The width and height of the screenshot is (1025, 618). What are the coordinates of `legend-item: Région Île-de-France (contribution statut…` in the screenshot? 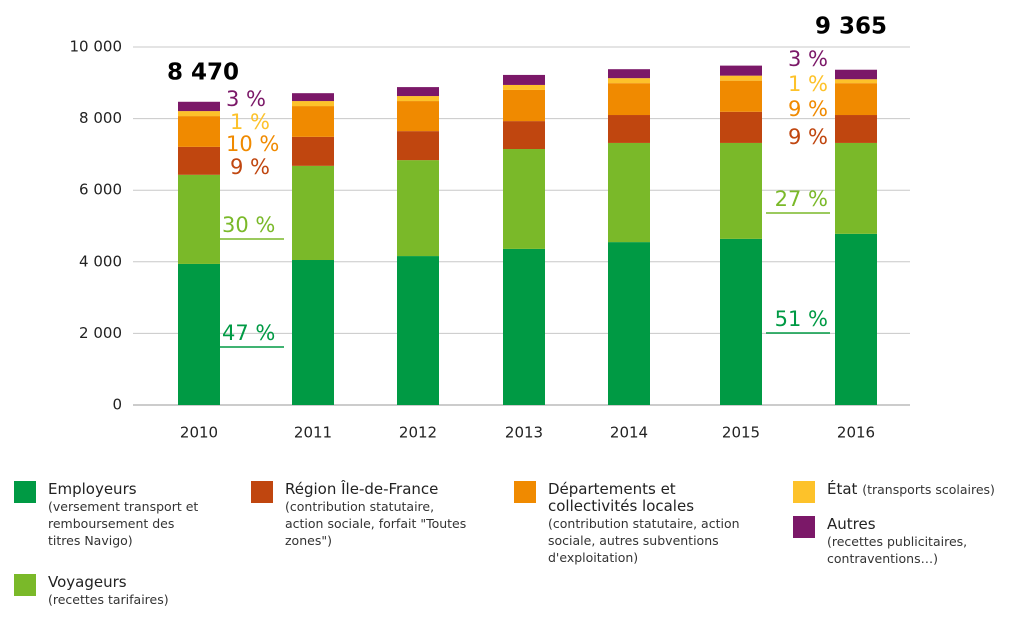 It's located at (363, 514).